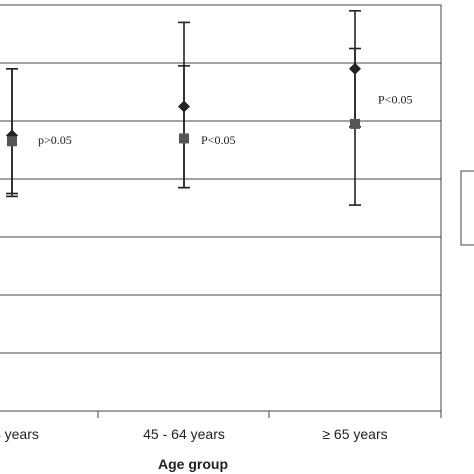  Describe the element at coordinates (19, 434) in the screenshot. I see `x-tick-label: 44 years` at that location.